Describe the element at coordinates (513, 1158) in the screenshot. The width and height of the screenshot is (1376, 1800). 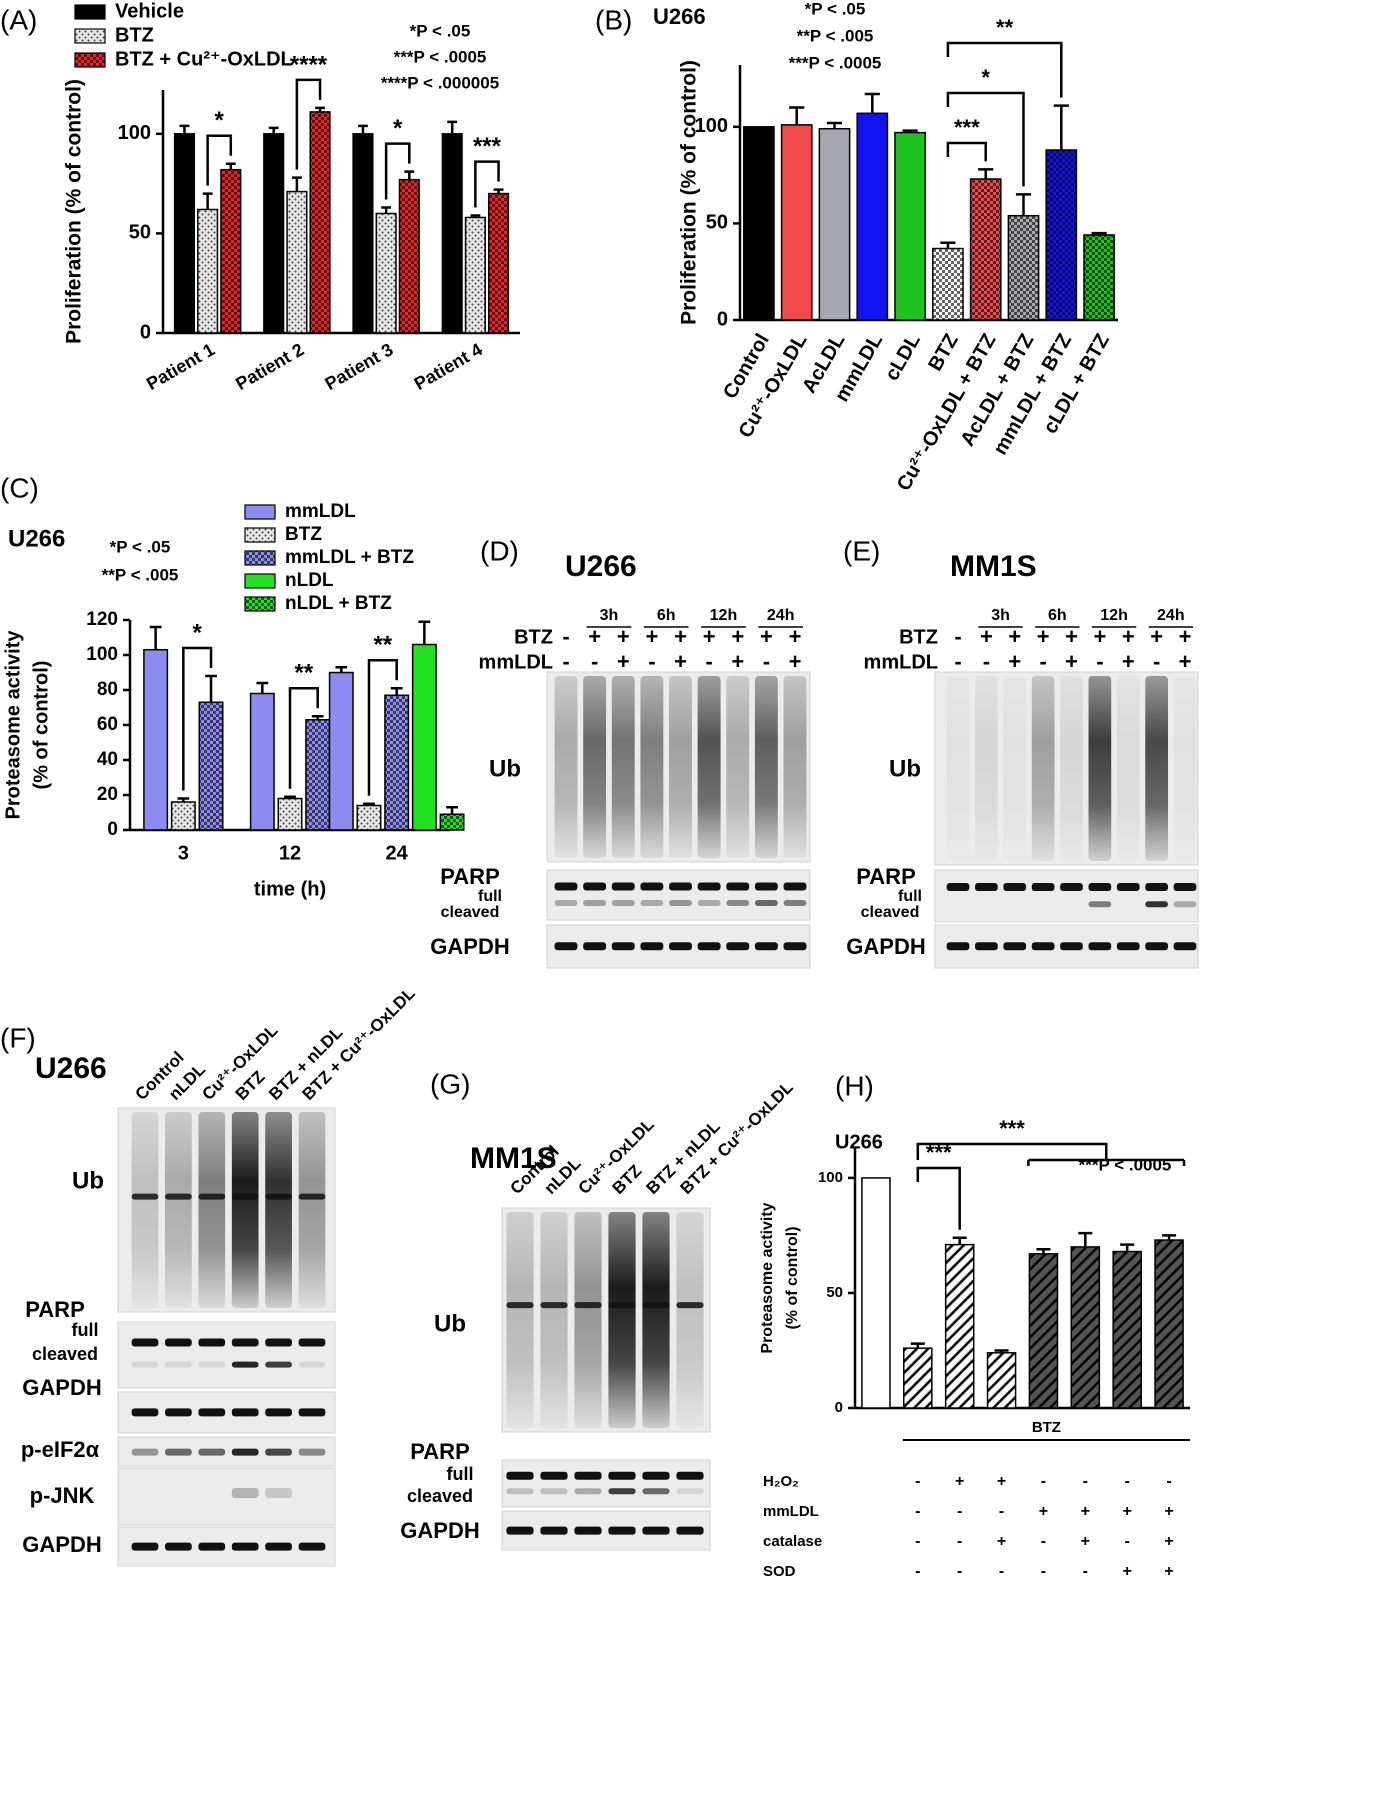
I see `blot-title: MM1S` at that location.